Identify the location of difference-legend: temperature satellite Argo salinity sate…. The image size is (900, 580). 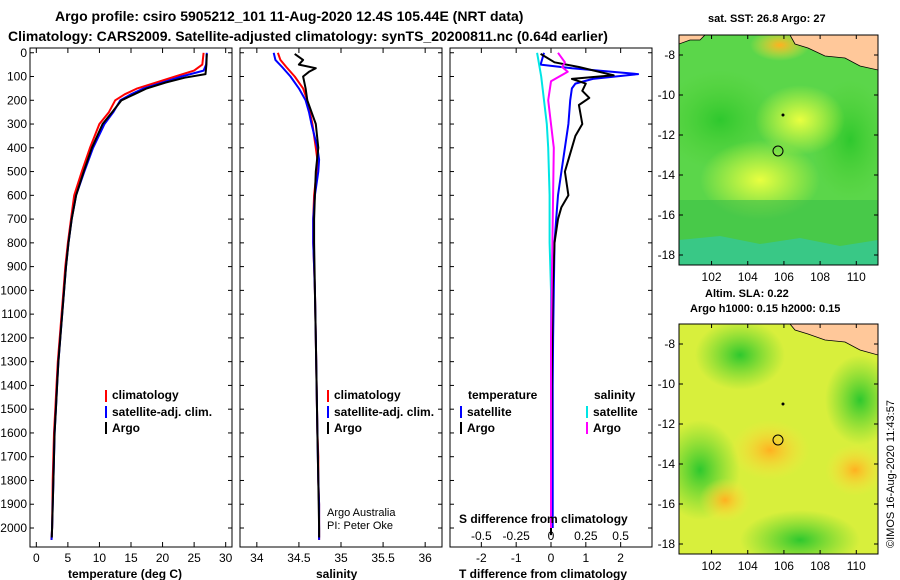
(548, 457).